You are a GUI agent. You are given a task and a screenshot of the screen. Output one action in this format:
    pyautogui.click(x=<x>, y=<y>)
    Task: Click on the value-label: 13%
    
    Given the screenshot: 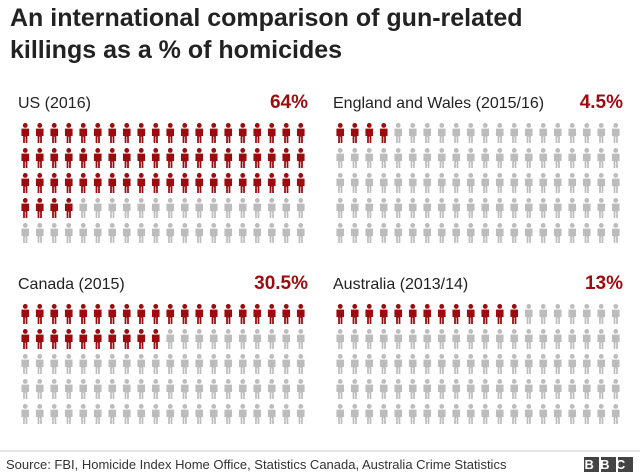 What is the action you would take?
    pyautogui.click(x=604, y=283)
    